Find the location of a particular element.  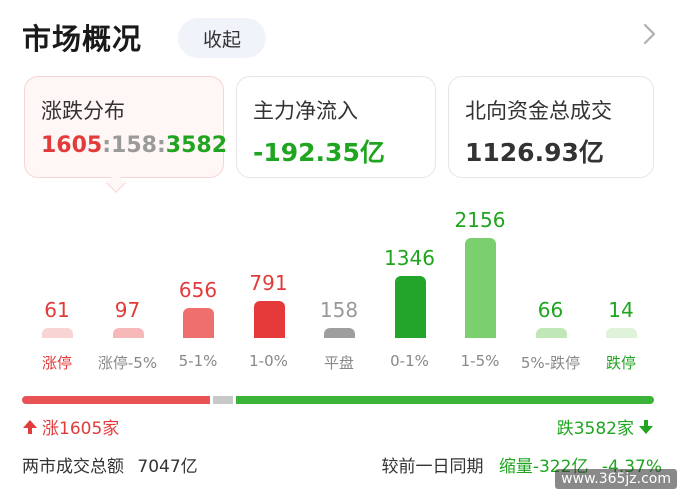

distribution-label: 0-1% is located at coordinates (409, 361).